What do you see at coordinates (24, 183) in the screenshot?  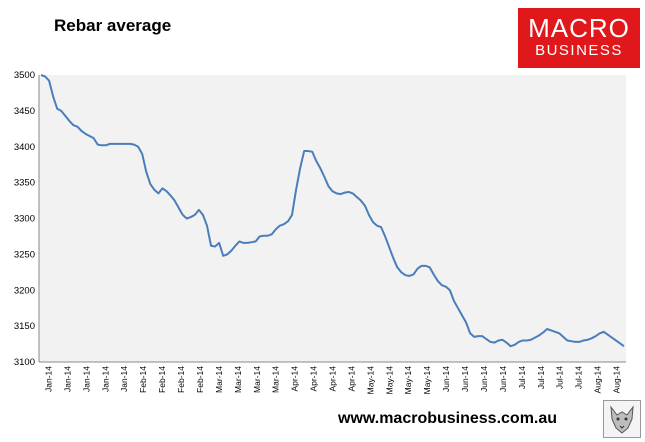 I see `y-tick-label: 3350` at bounding box center [24, 183].